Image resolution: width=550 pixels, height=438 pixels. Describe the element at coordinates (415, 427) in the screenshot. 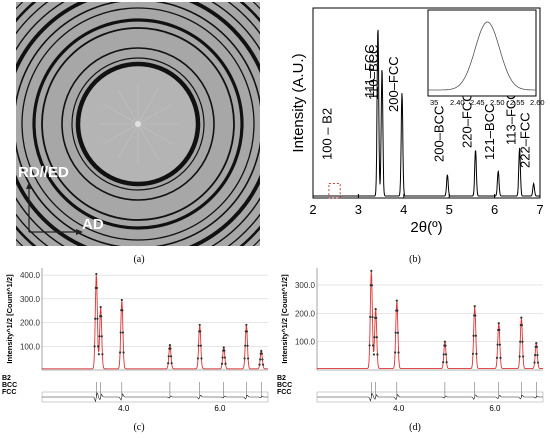

I see `caption-d: (d)` at that location.